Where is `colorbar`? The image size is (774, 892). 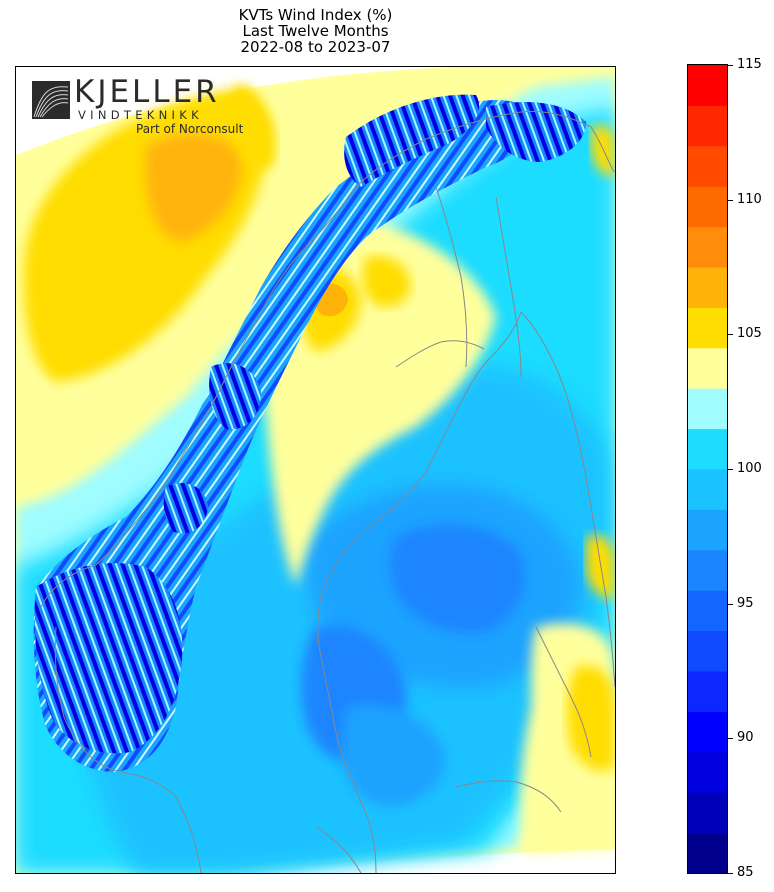 colorbar is located at coordinates (707, 469).